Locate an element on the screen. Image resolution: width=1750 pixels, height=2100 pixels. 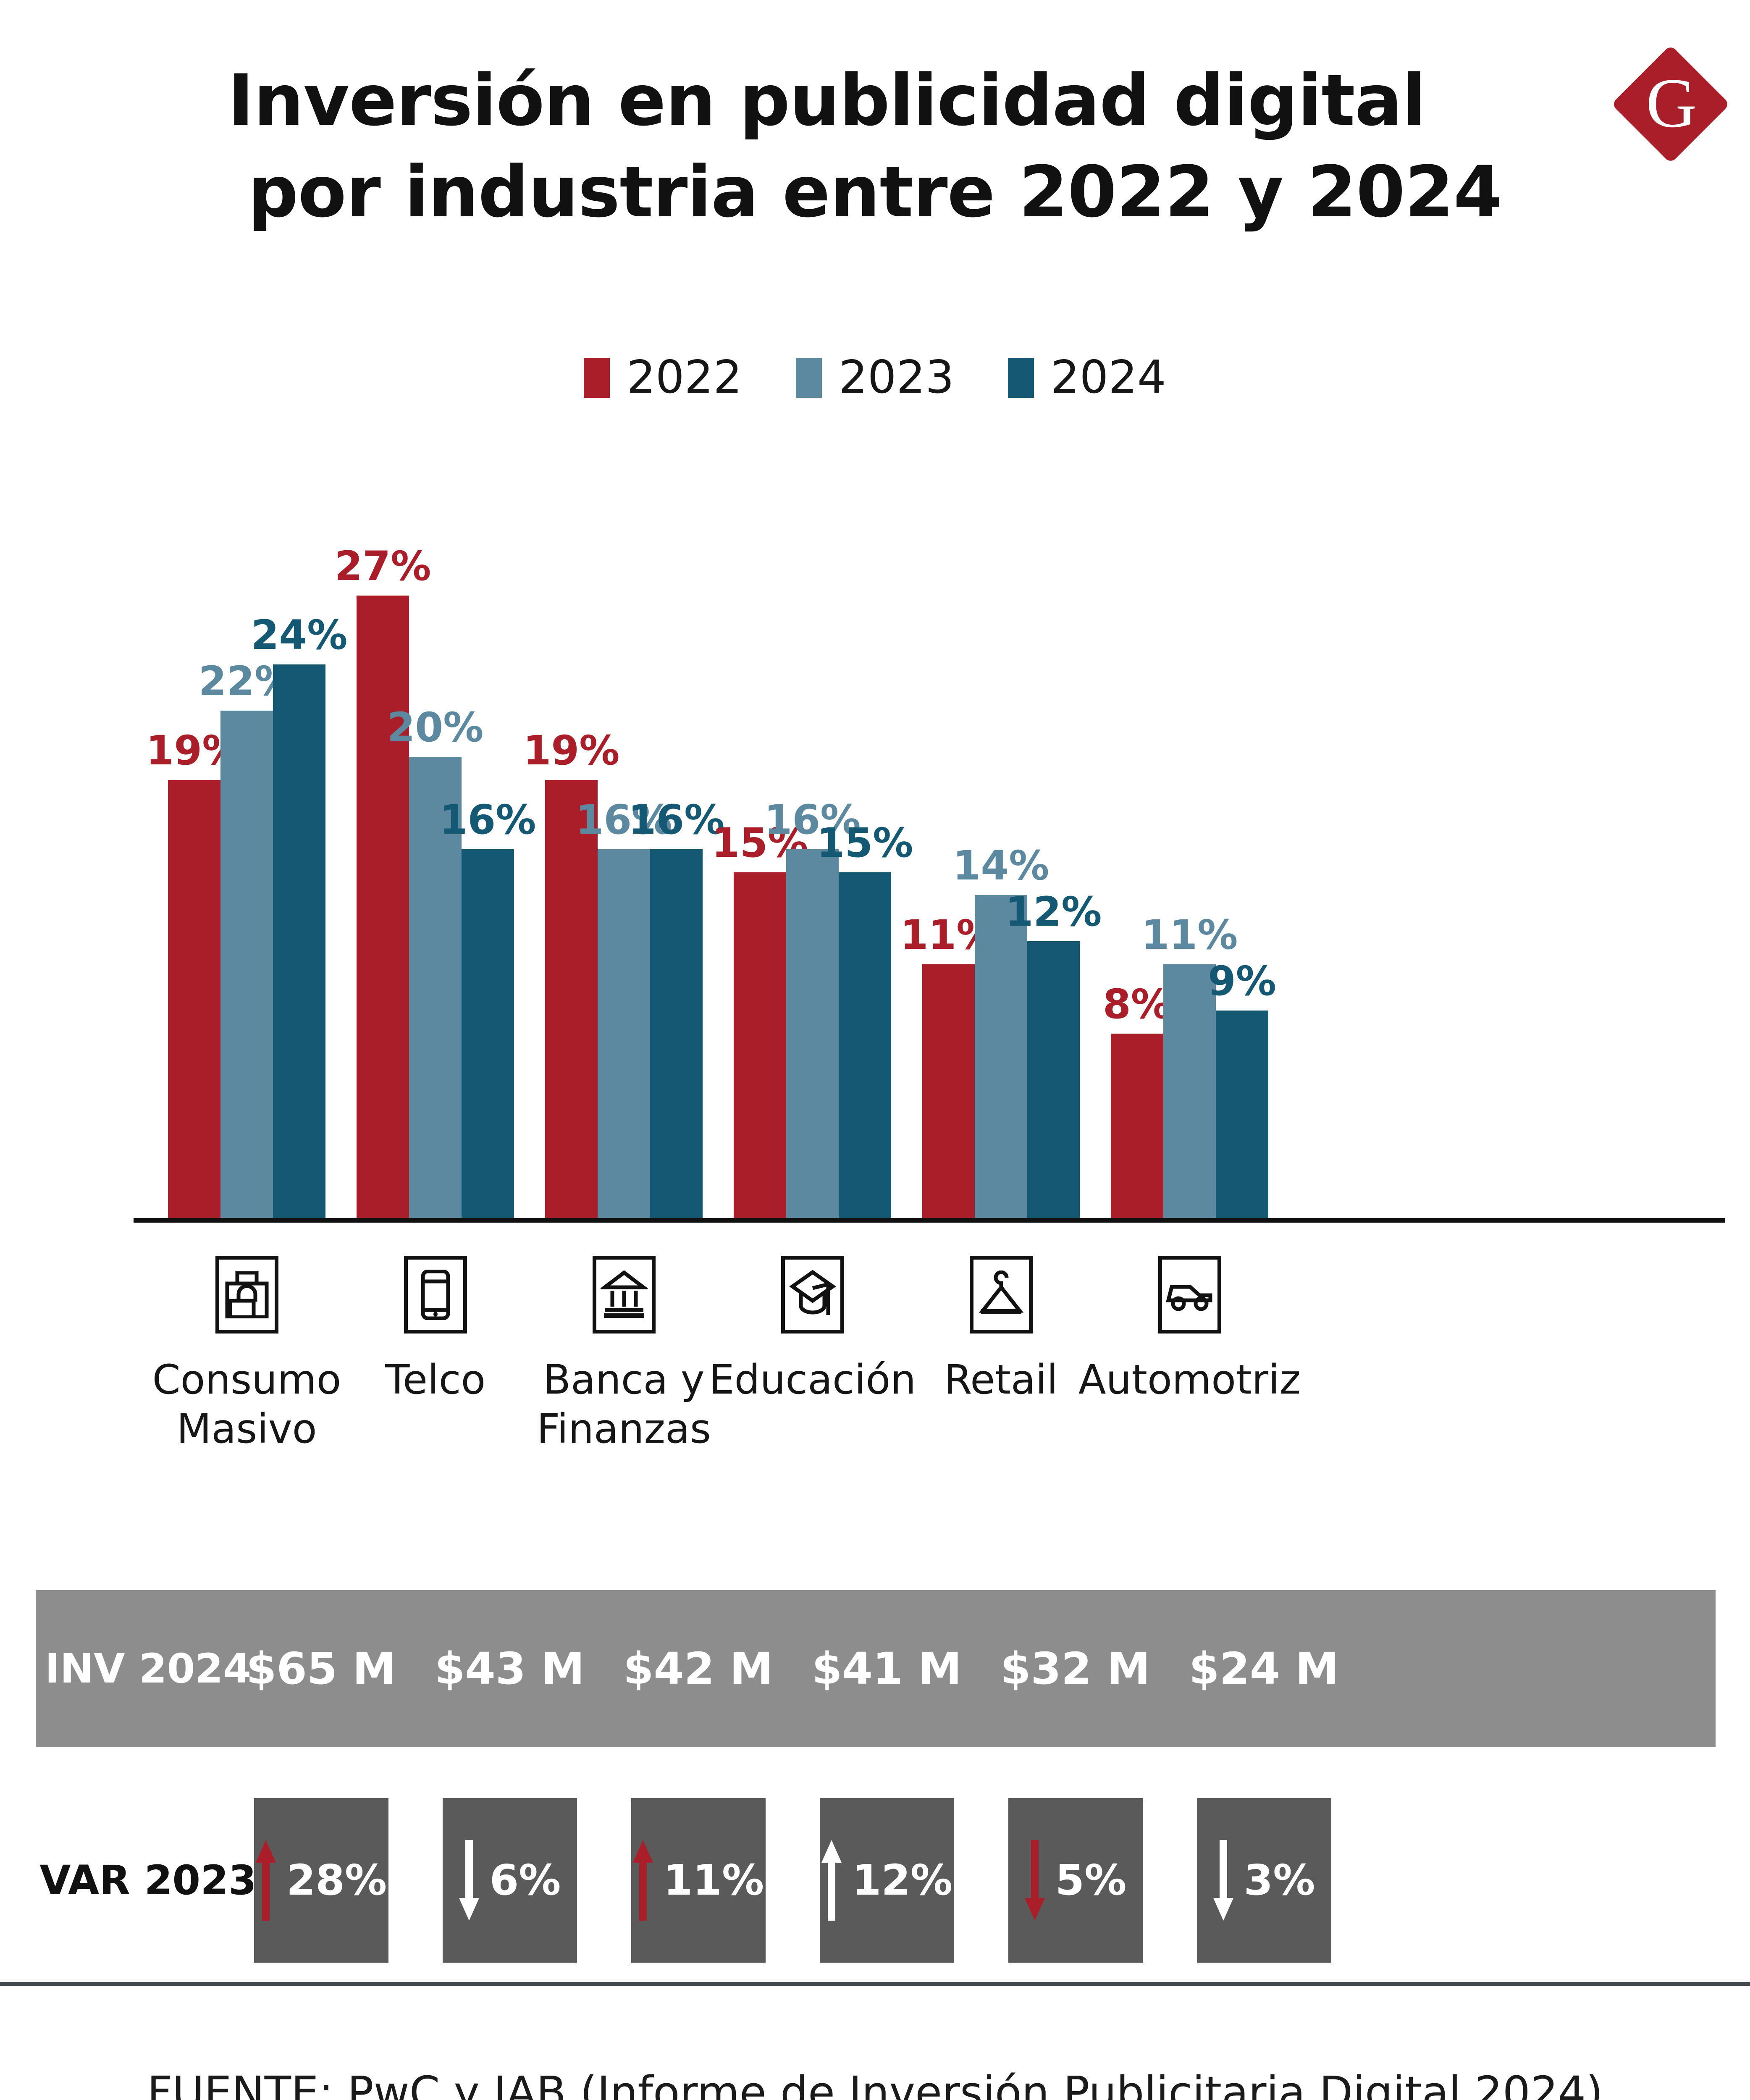
var-2023-row-label: VAR 2023 is located at coordinates (148, 1880).